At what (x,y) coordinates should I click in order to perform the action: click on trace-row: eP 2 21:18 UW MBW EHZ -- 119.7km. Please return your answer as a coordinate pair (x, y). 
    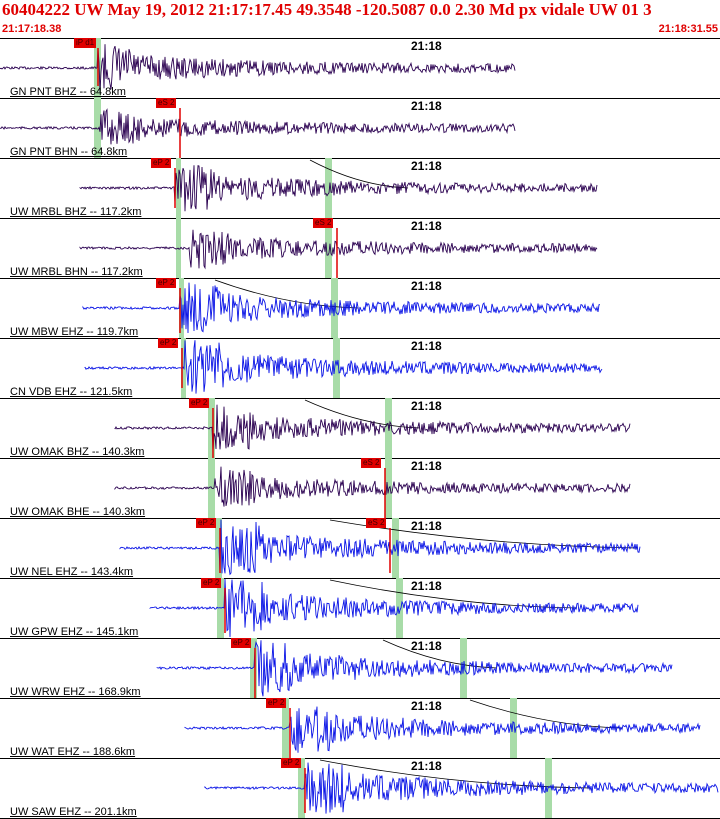
    Looking at the image, I should click on (360, 308).